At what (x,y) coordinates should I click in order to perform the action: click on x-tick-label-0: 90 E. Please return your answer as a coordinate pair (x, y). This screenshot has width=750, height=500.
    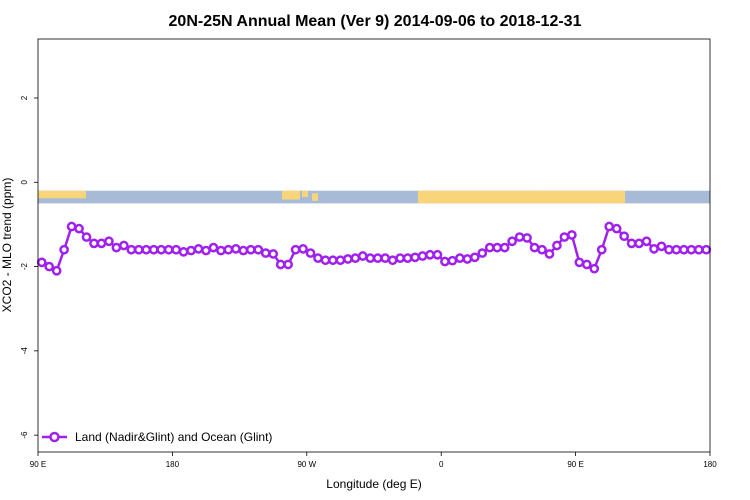
    Looking at the image, I should click on (38, 464).